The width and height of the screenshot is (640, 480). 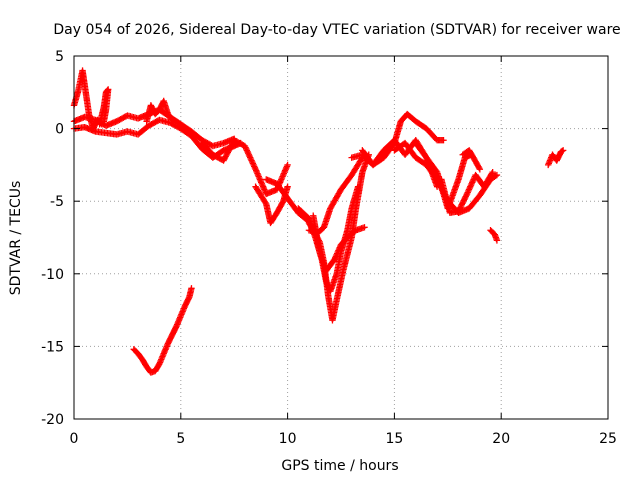 What do you see at coordinates (16, 238) in the screenshot?
I see `y-axis-title: SDTVAR / TECUs` at bounding box center [16, 238].